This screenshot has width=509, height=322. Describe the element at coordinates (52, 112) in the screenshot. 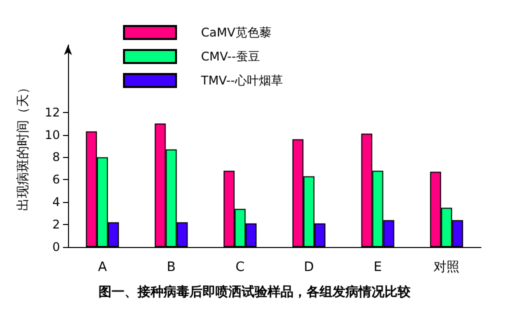

I see `y-tick-label: 12` at that location.